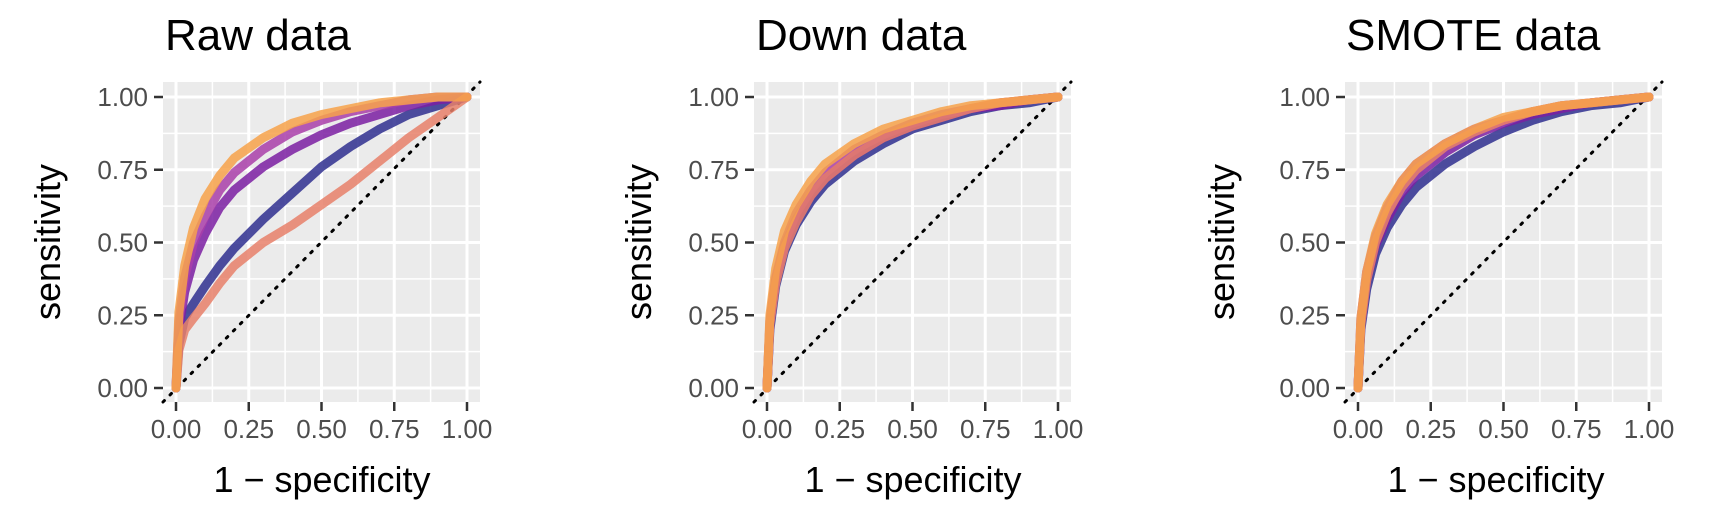 This screenshot has height=520, width=1736. I want to click on chart-title: SMOTE data, so click(1473, 35).